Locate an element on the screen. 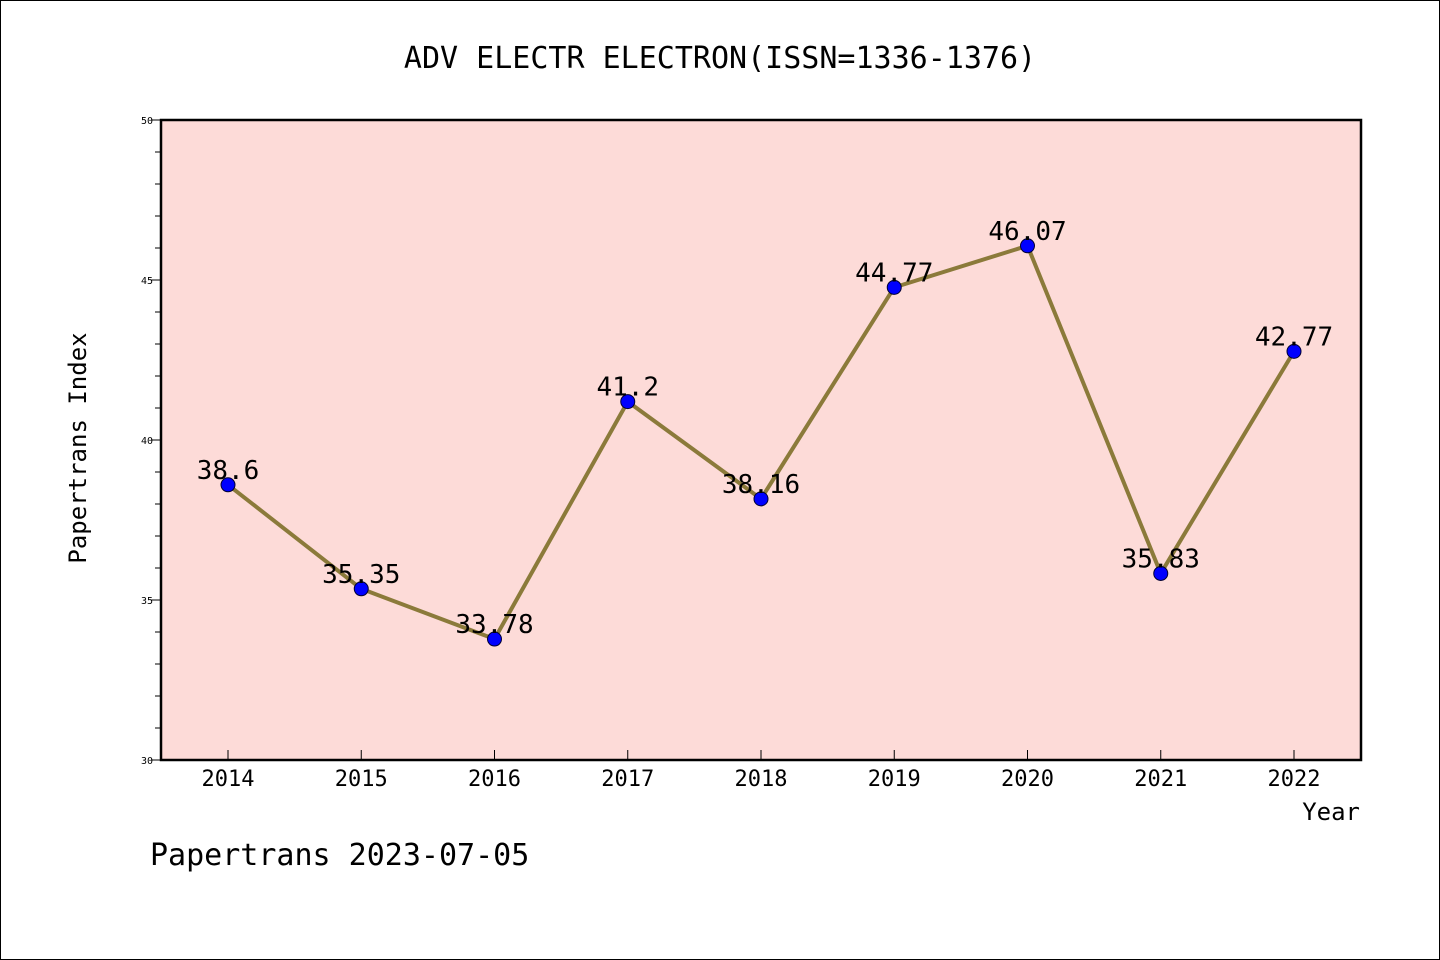 Image resolution: width=1440 pixels, height=960 pixels. x-tick-label: 2014 is located at coordinates (228, 779).